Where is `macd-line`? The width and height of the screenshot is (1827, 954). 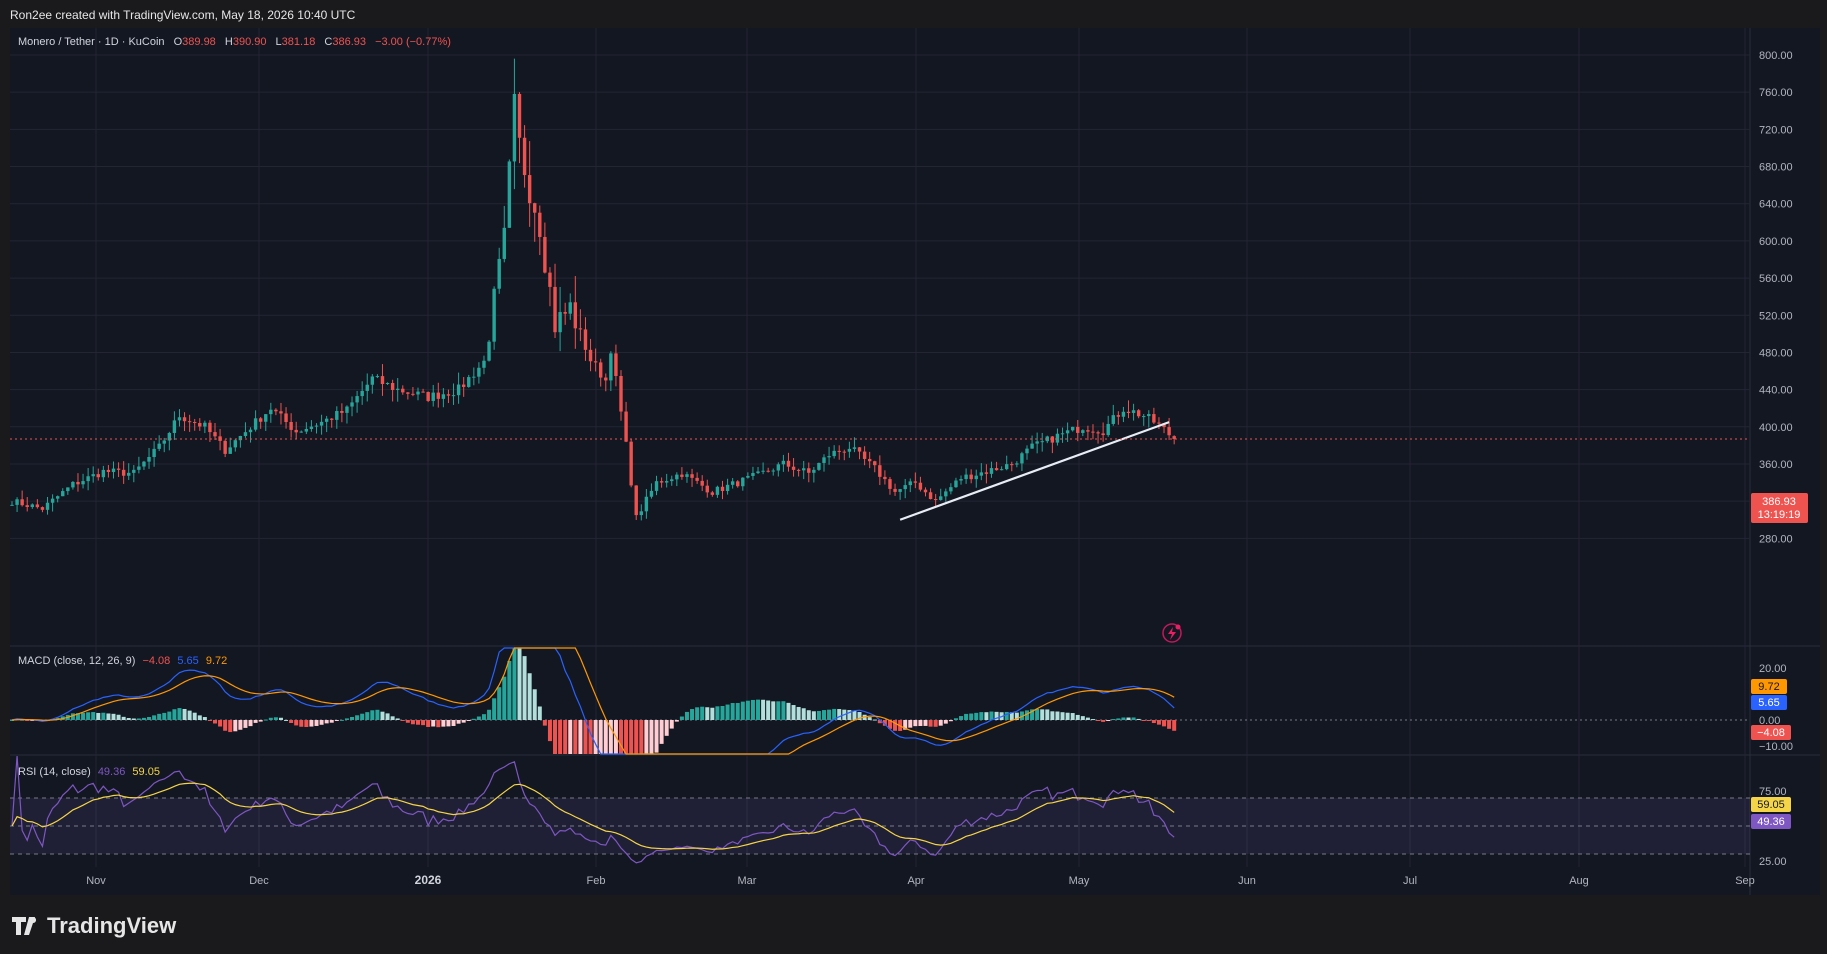
macd-line is located at coordinates (593, 701).